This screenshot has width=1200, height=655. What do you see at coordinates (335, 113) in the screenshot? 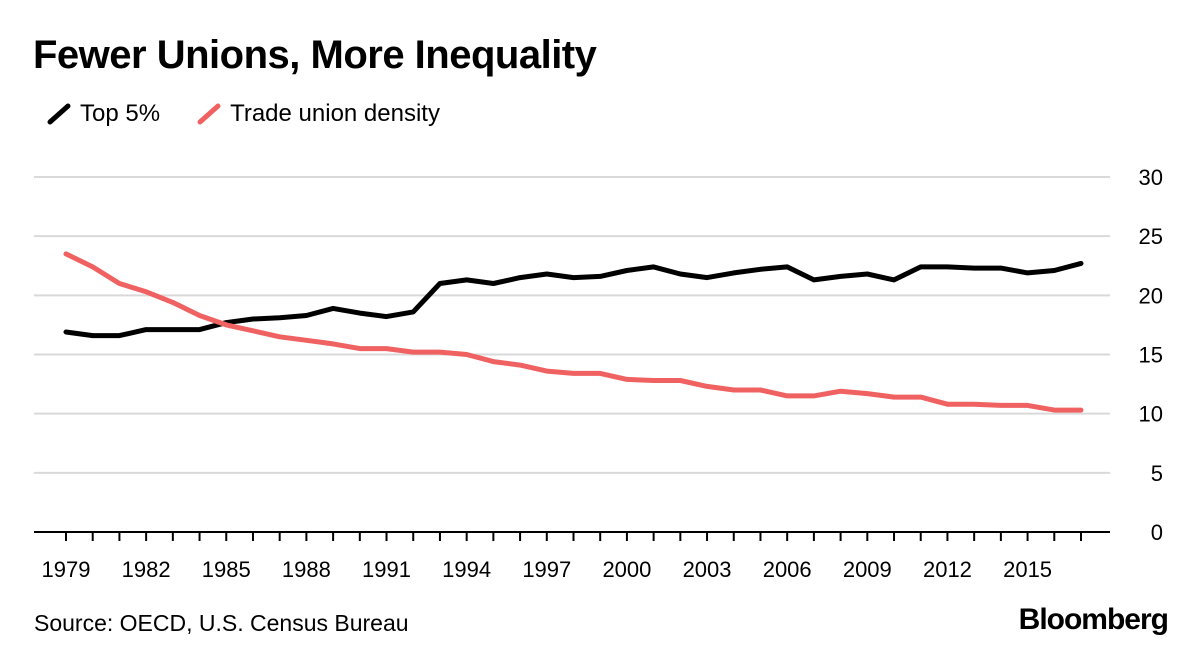
I see `legend-label-trade-union-density: Trade union density` at bounding box center [335, 113].